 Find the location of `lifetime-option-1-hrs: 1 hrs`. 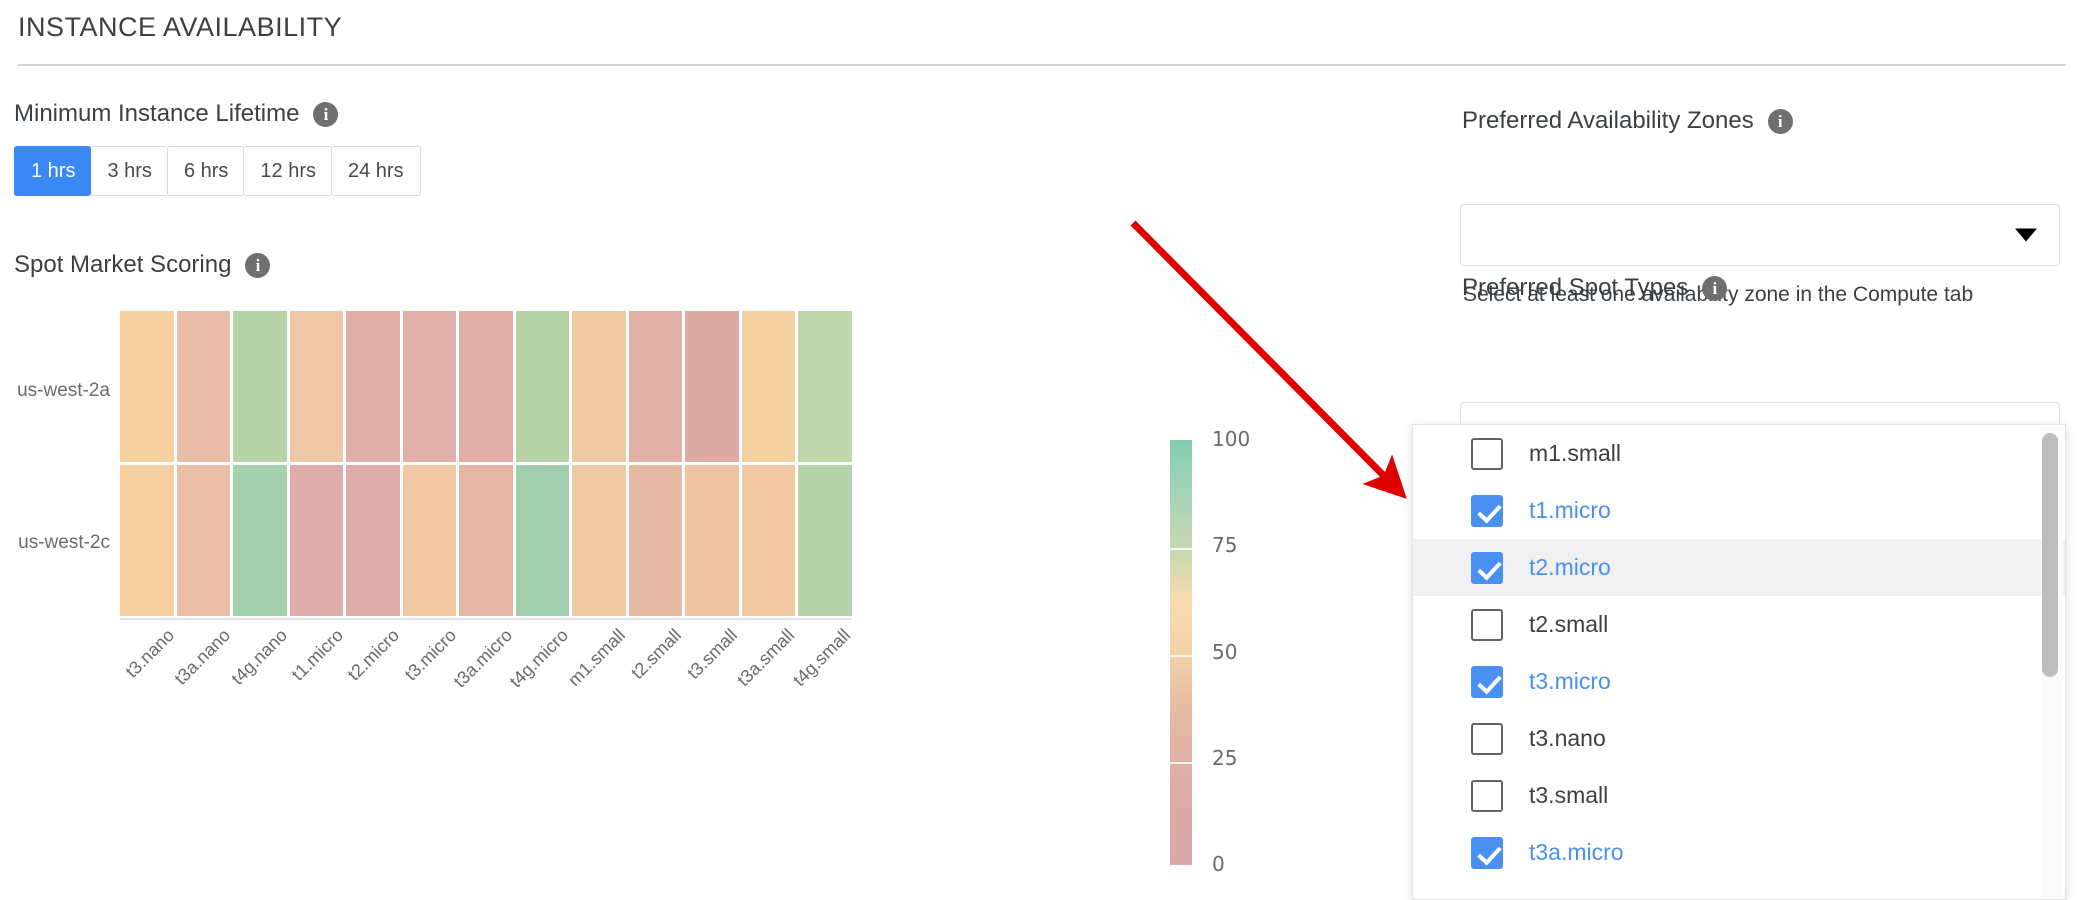

lifetime-option-1-hrs: 1 hrs is located at coordinates (53, 171).